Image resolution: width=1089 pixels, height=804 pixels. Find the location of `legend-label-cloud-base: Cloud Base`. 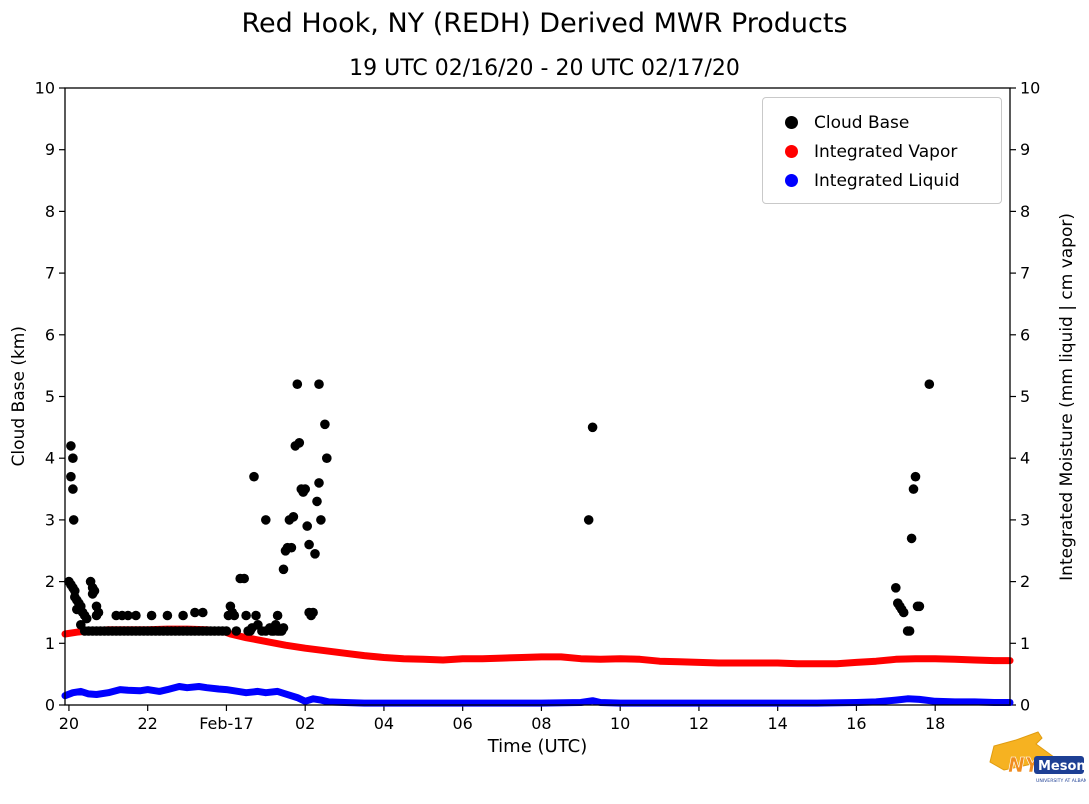

legend-label-cloud-base: Cloud Base is located at coordinates (862, 122).